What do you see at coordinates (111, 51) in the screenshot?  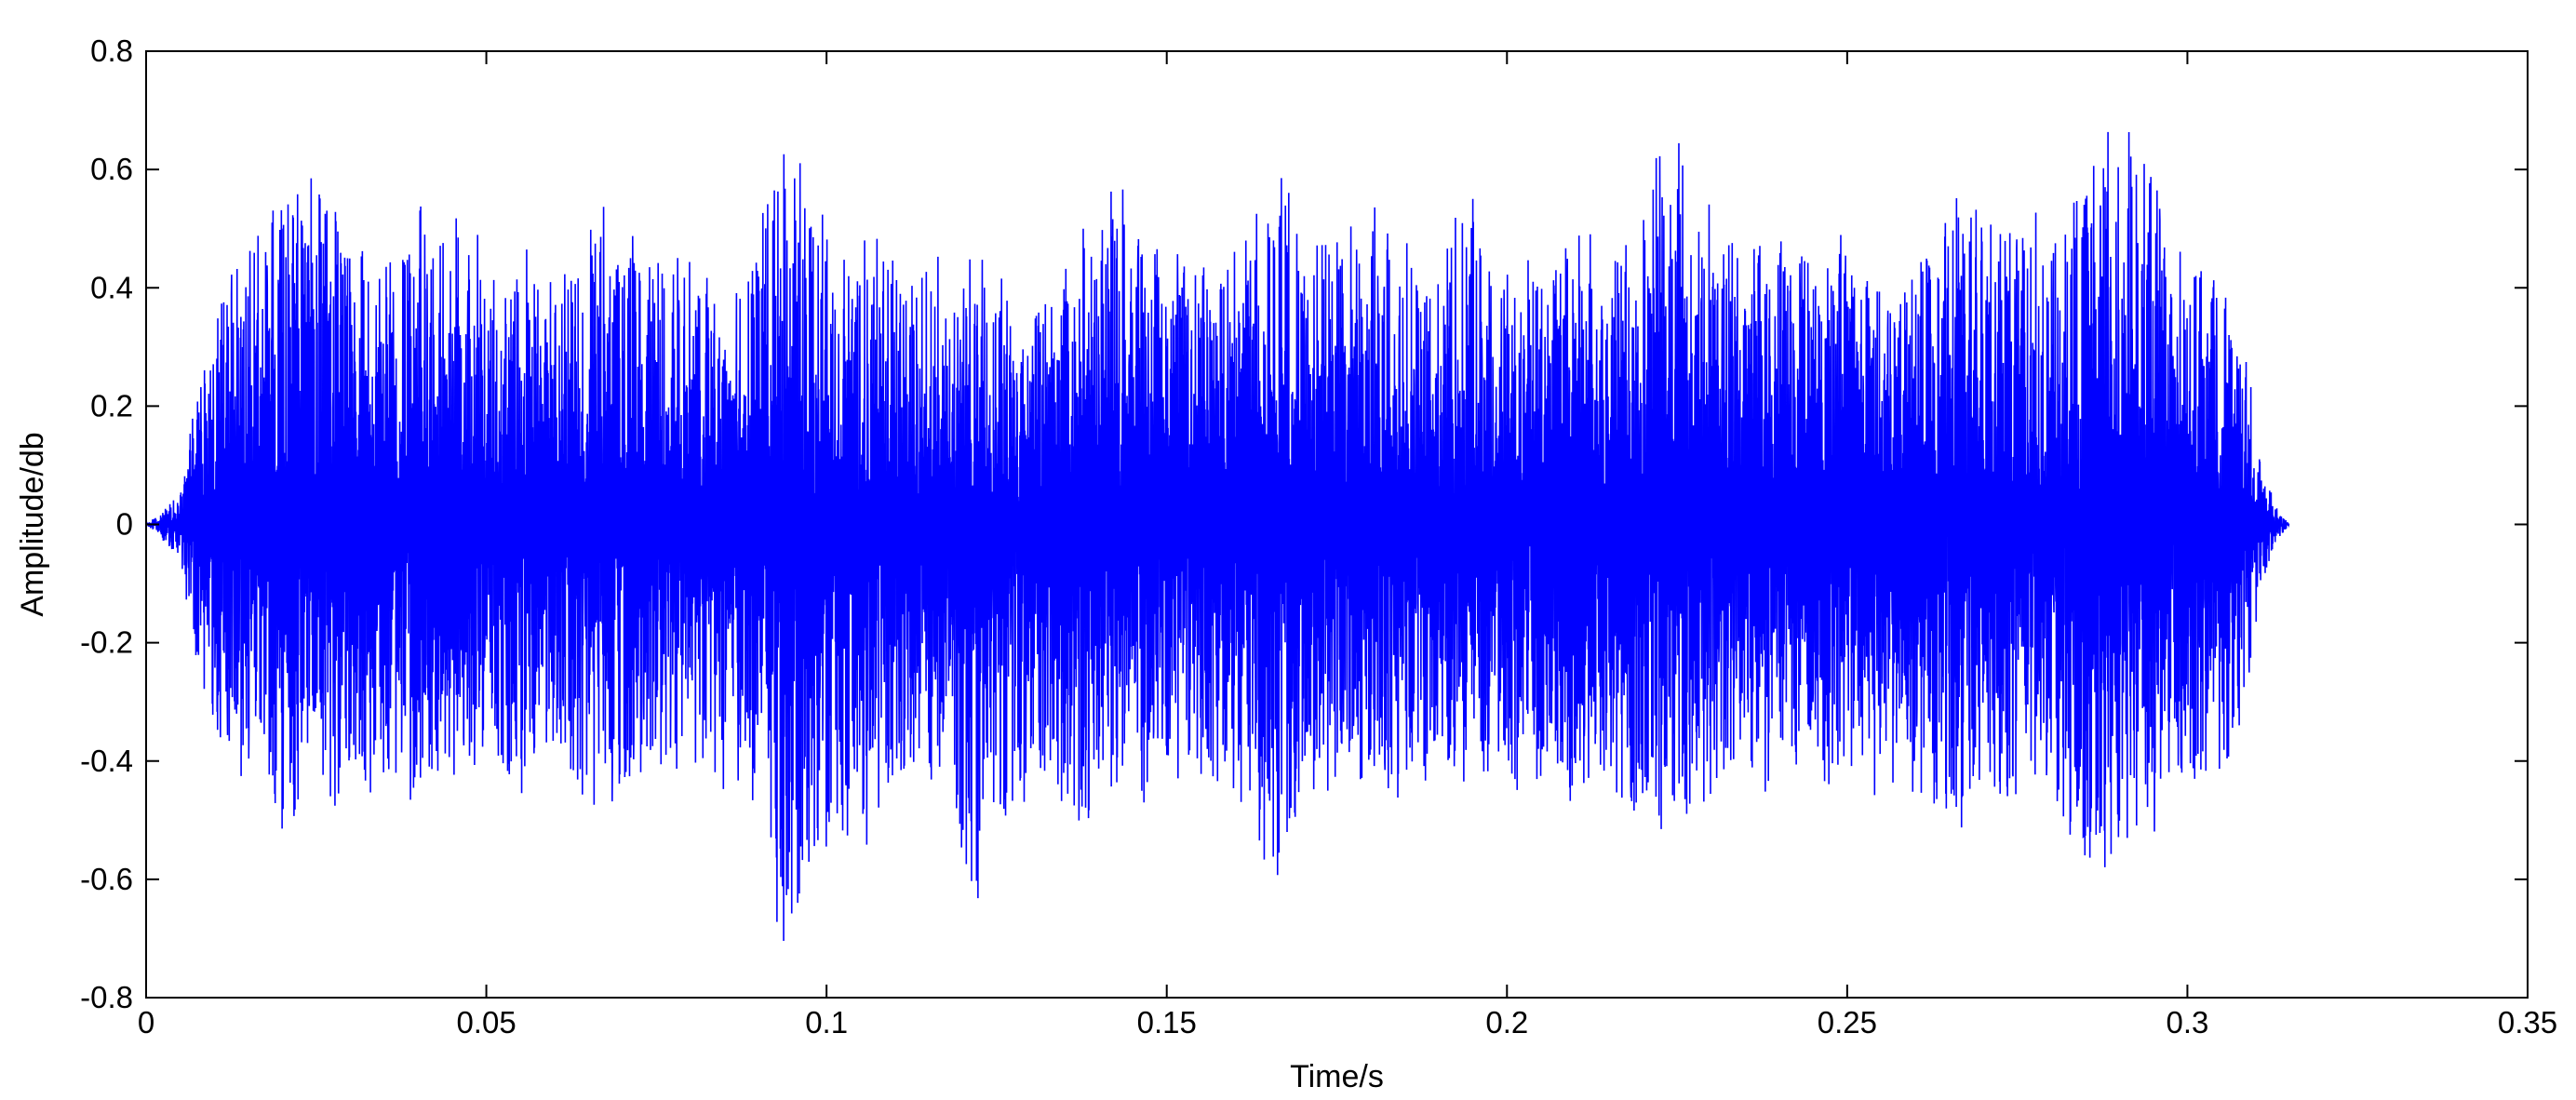 I see `y-tick-label: 0.8` at bounding box center [111, 51].